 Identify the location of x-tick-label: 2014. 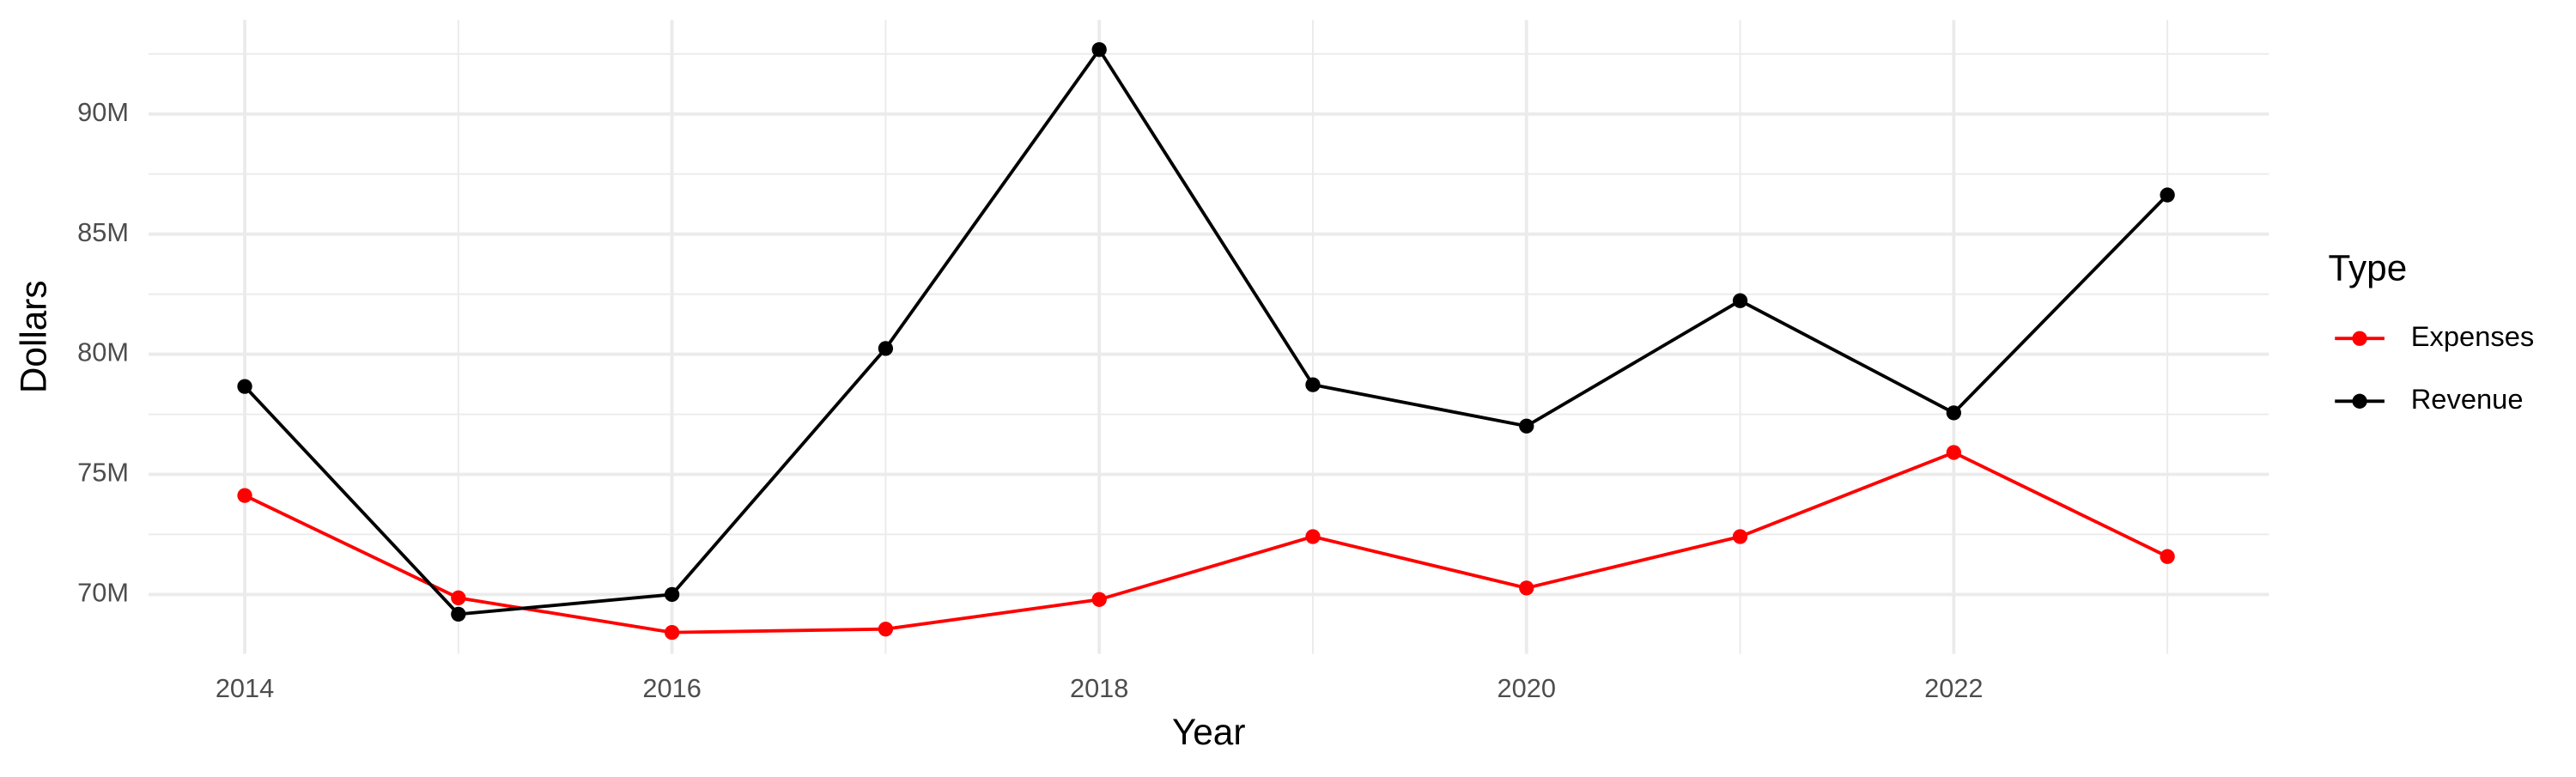
(245, 688).